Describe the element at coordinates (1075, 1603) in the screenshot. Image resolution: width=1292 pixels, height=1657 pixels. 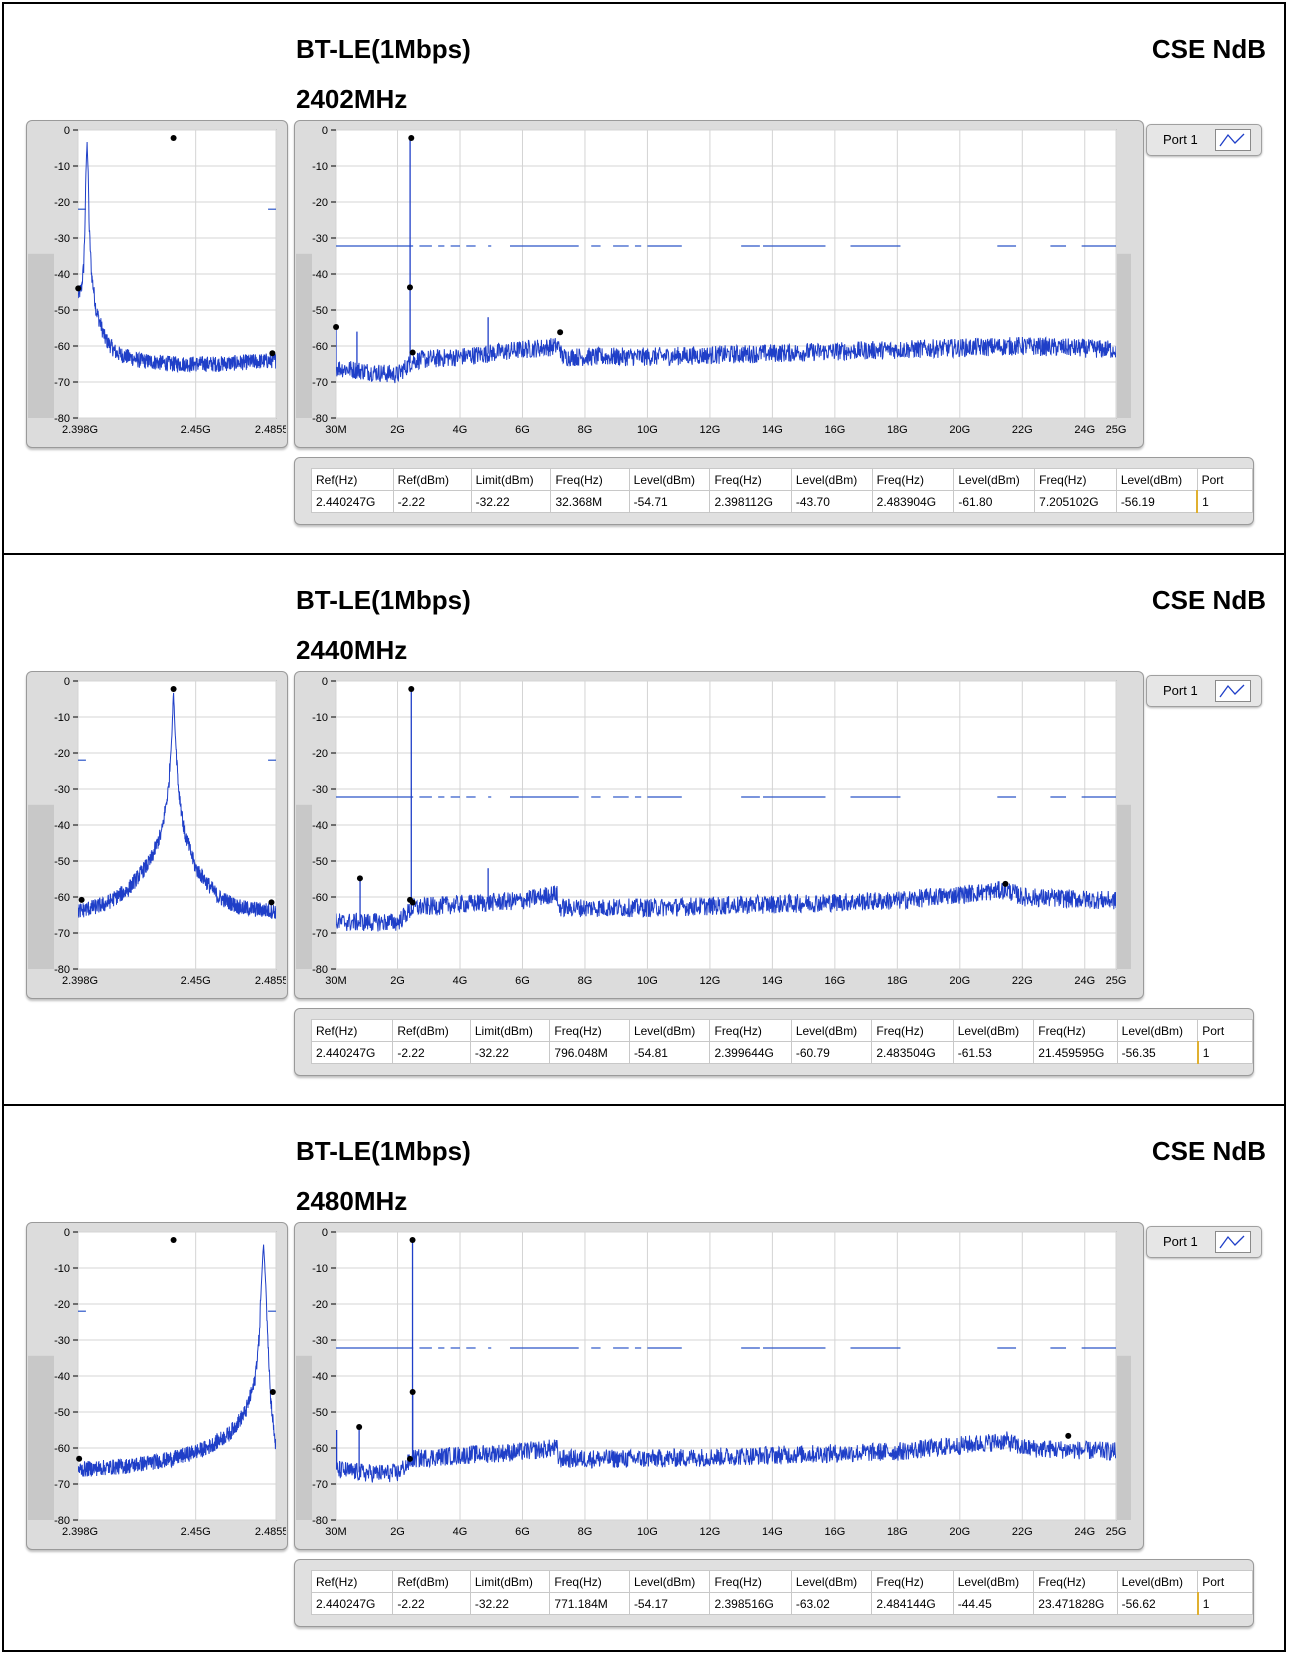
I see `value-cell: 23.471828G` at that location.